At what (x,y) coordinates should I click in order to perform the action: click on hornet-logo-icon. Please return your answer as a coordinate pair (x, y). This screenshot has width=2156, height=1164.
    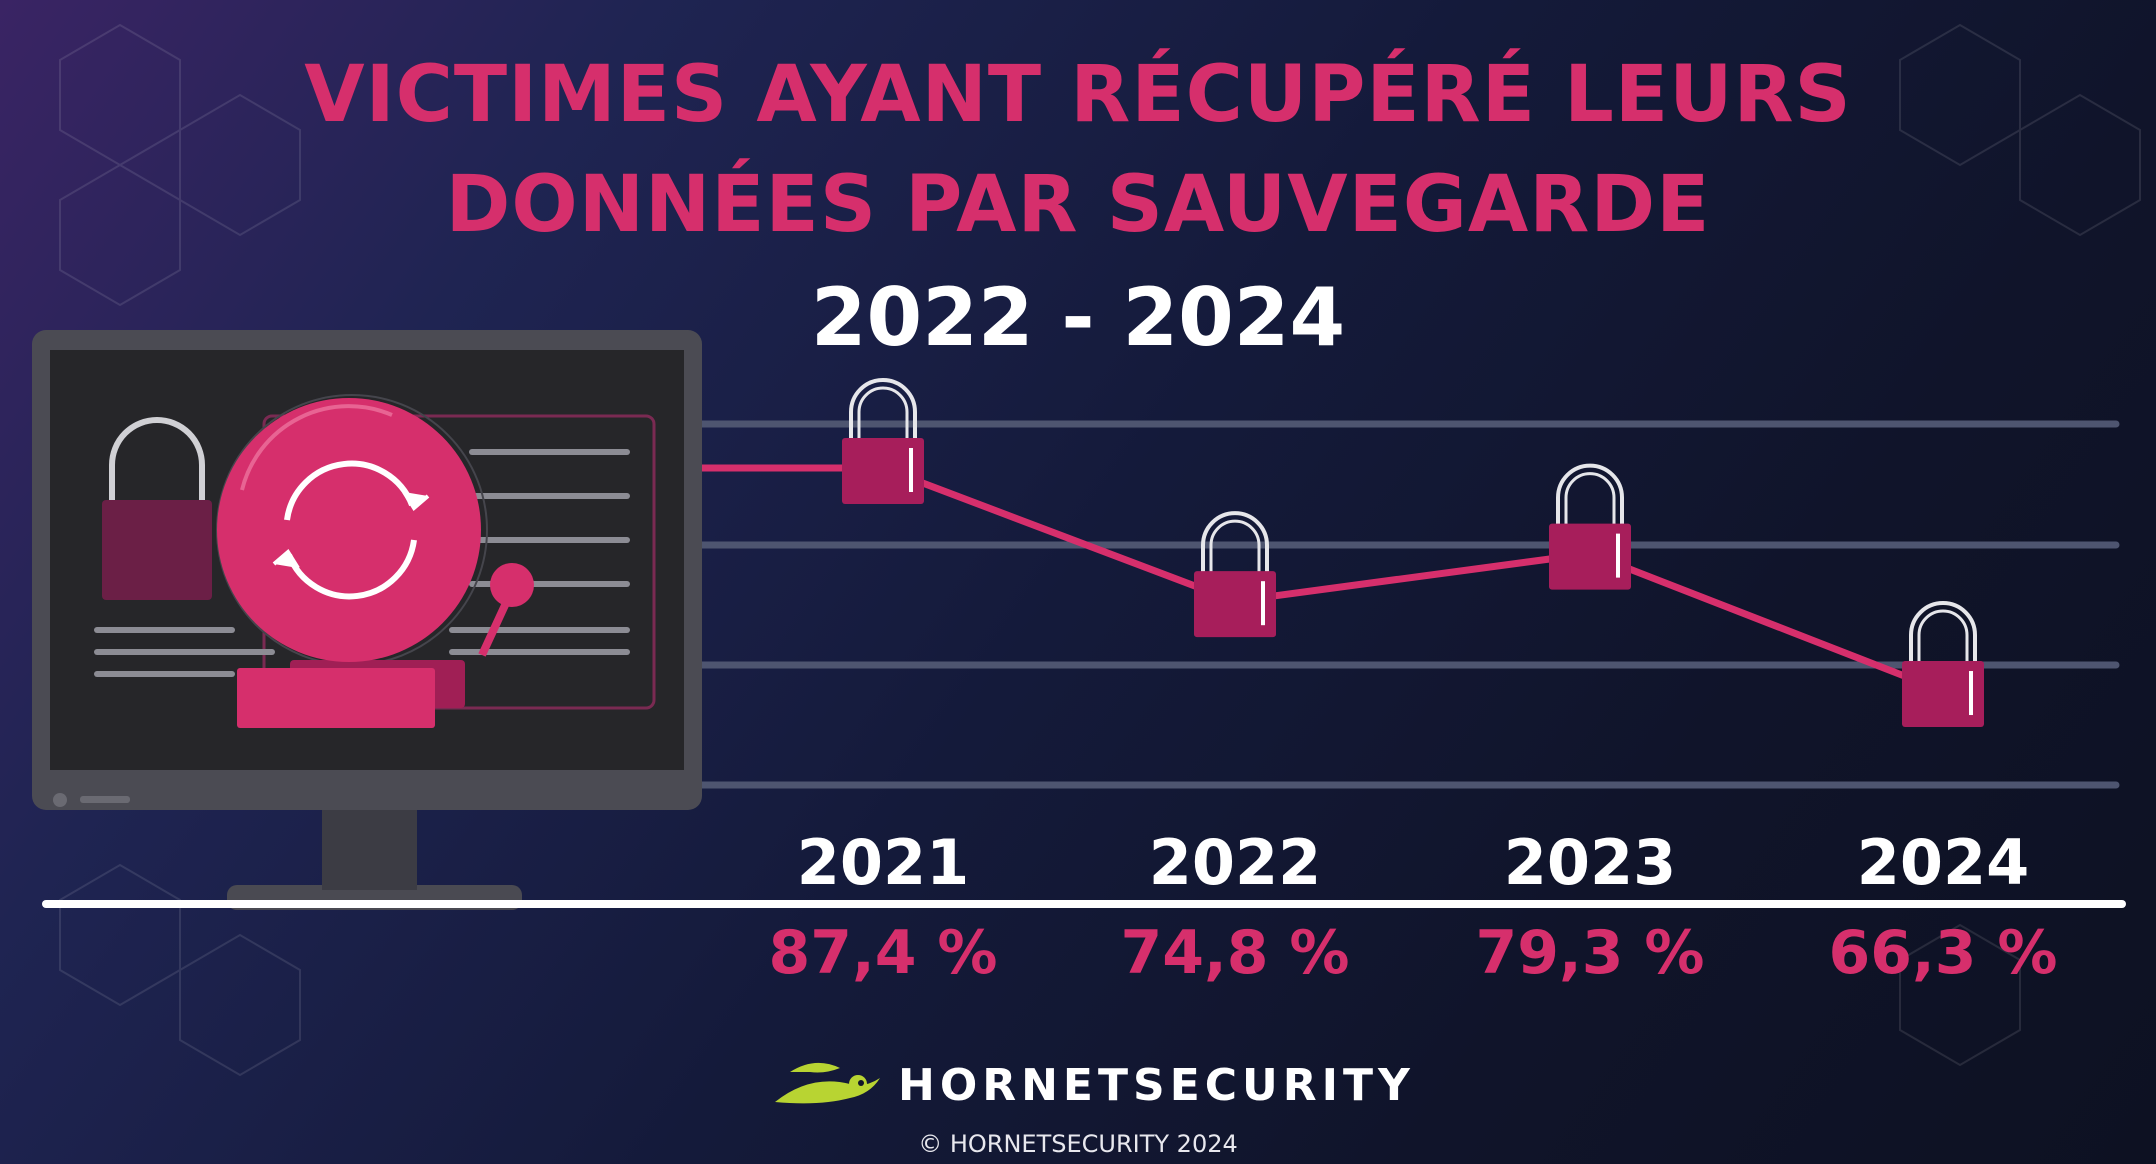
    Looking at the image, I should click on (827, 1083).